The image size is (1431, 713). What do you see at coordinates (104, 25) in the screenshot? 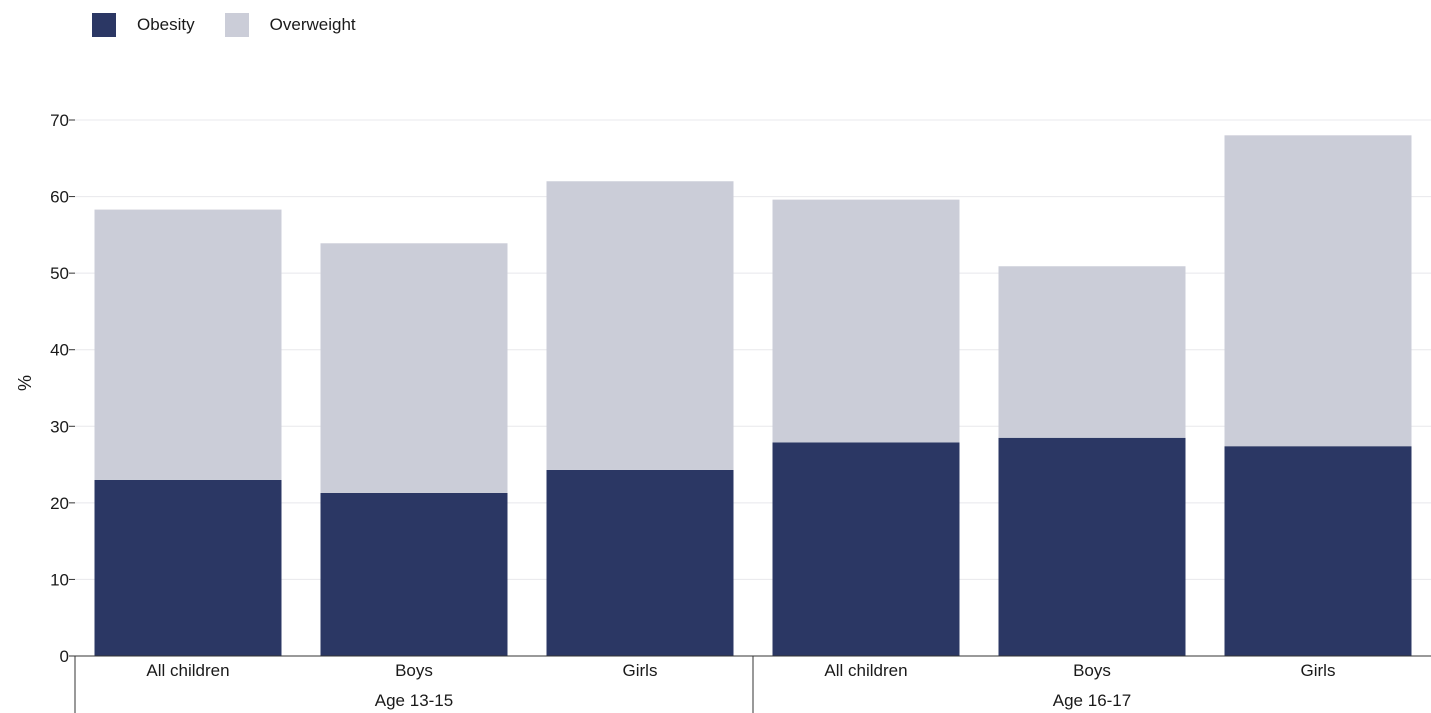
I see `legend-swatch-obesity` at bounding box center [104, 25].